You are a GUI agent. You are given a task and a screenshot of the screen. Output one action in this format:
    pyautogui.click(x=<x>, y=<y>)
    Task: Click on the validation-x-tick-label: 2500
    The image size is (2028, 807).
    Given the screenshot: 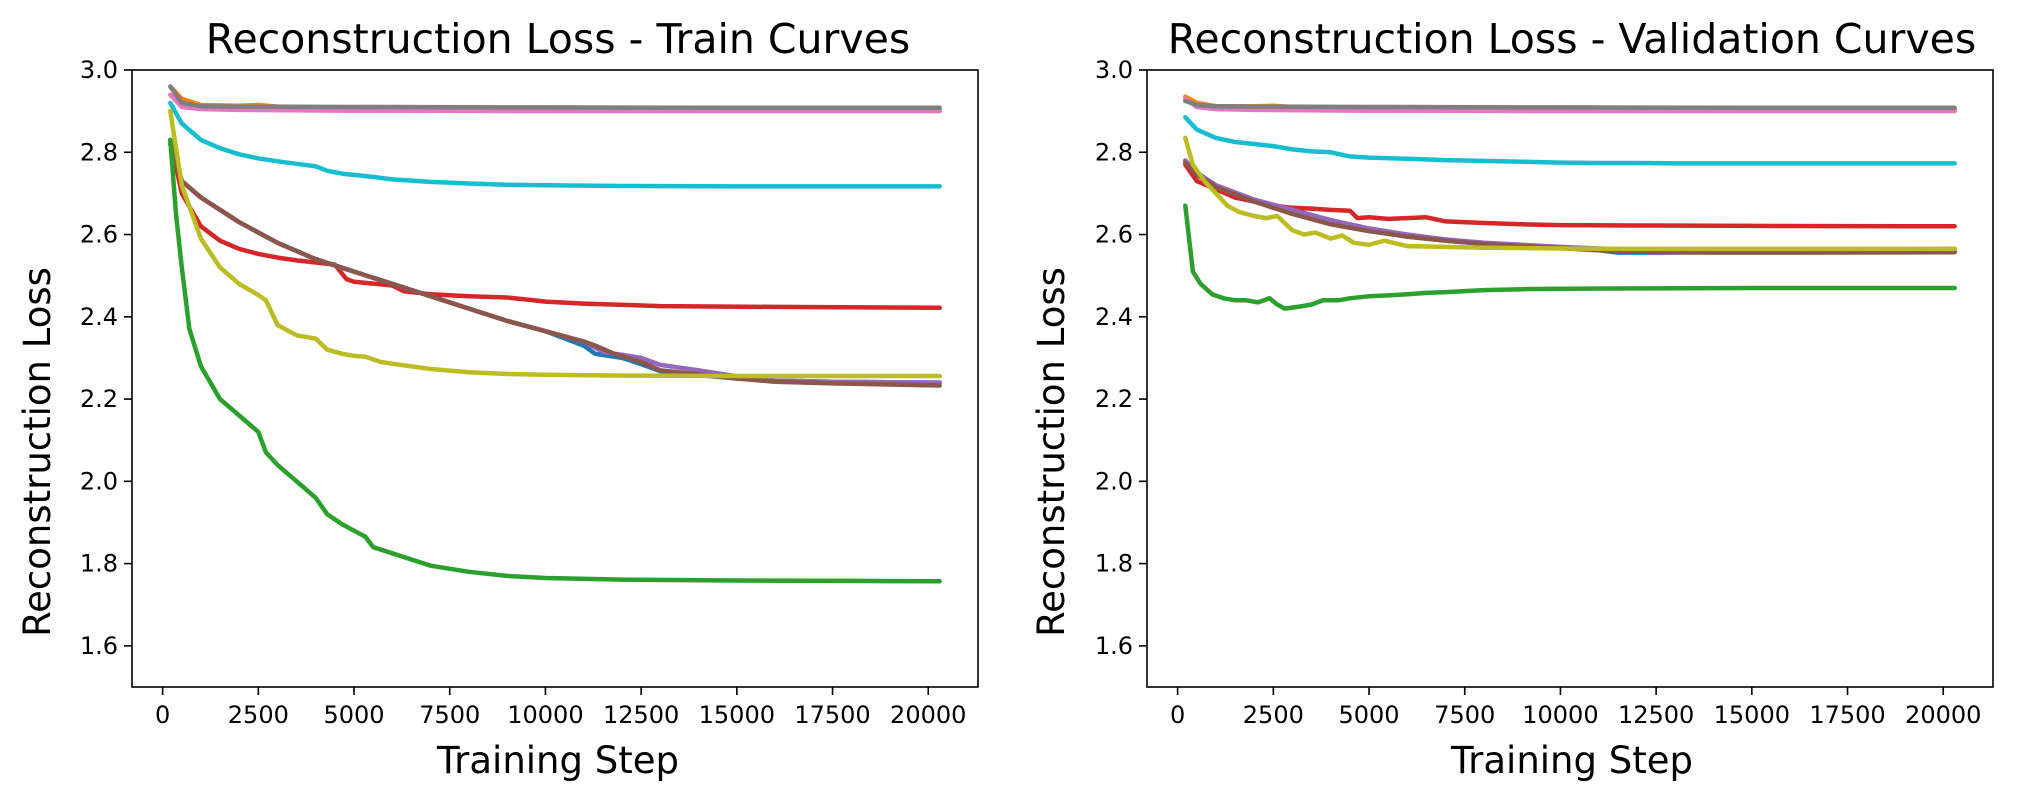 What is the action you would take?
    pyautogui.click(x=1273, y=715)
    